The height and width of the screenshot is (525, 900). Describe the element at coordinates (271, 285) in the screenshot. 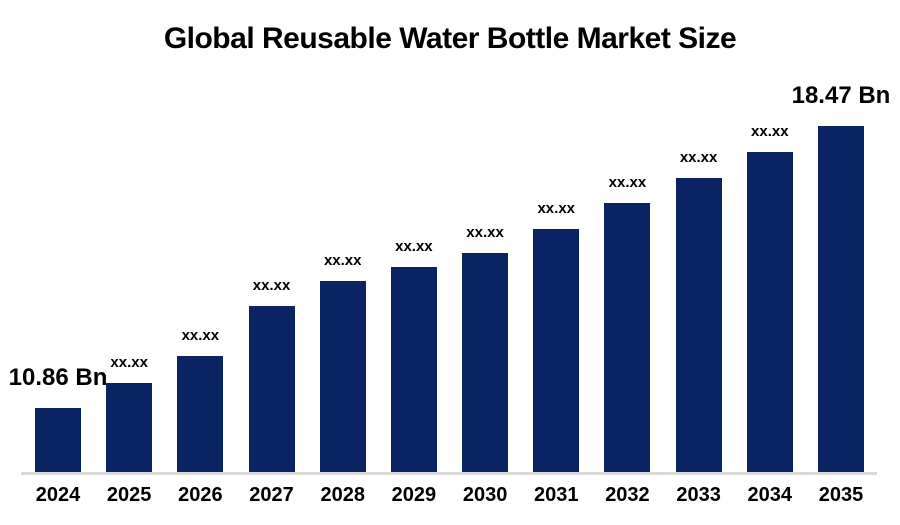

I see `bar-value-label-2027: xx.xx` at that location.